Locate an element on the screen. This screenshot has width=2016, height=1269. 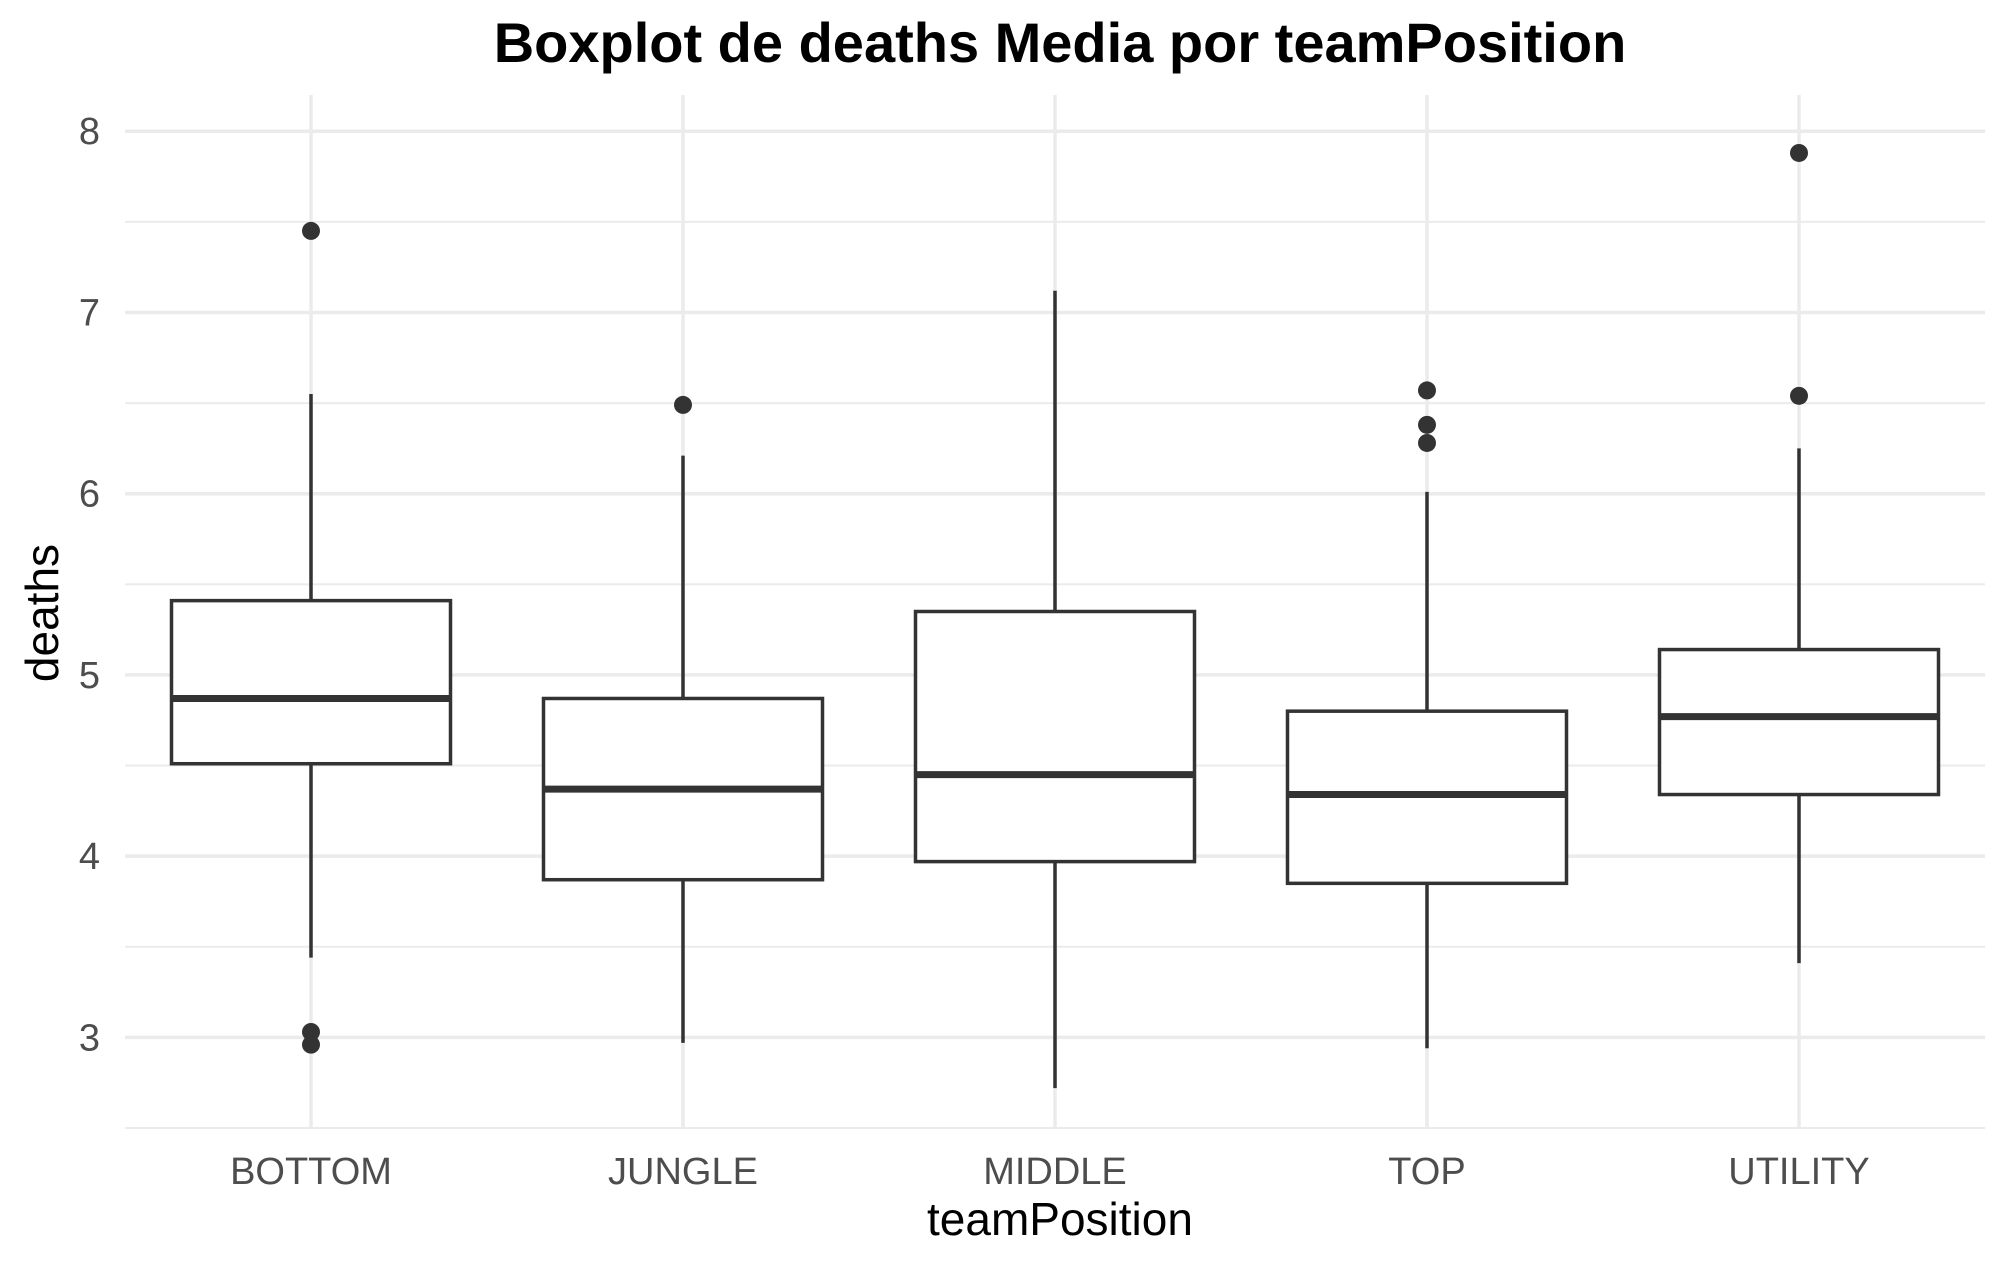
box-middle is located at coordinates (1055, 689).